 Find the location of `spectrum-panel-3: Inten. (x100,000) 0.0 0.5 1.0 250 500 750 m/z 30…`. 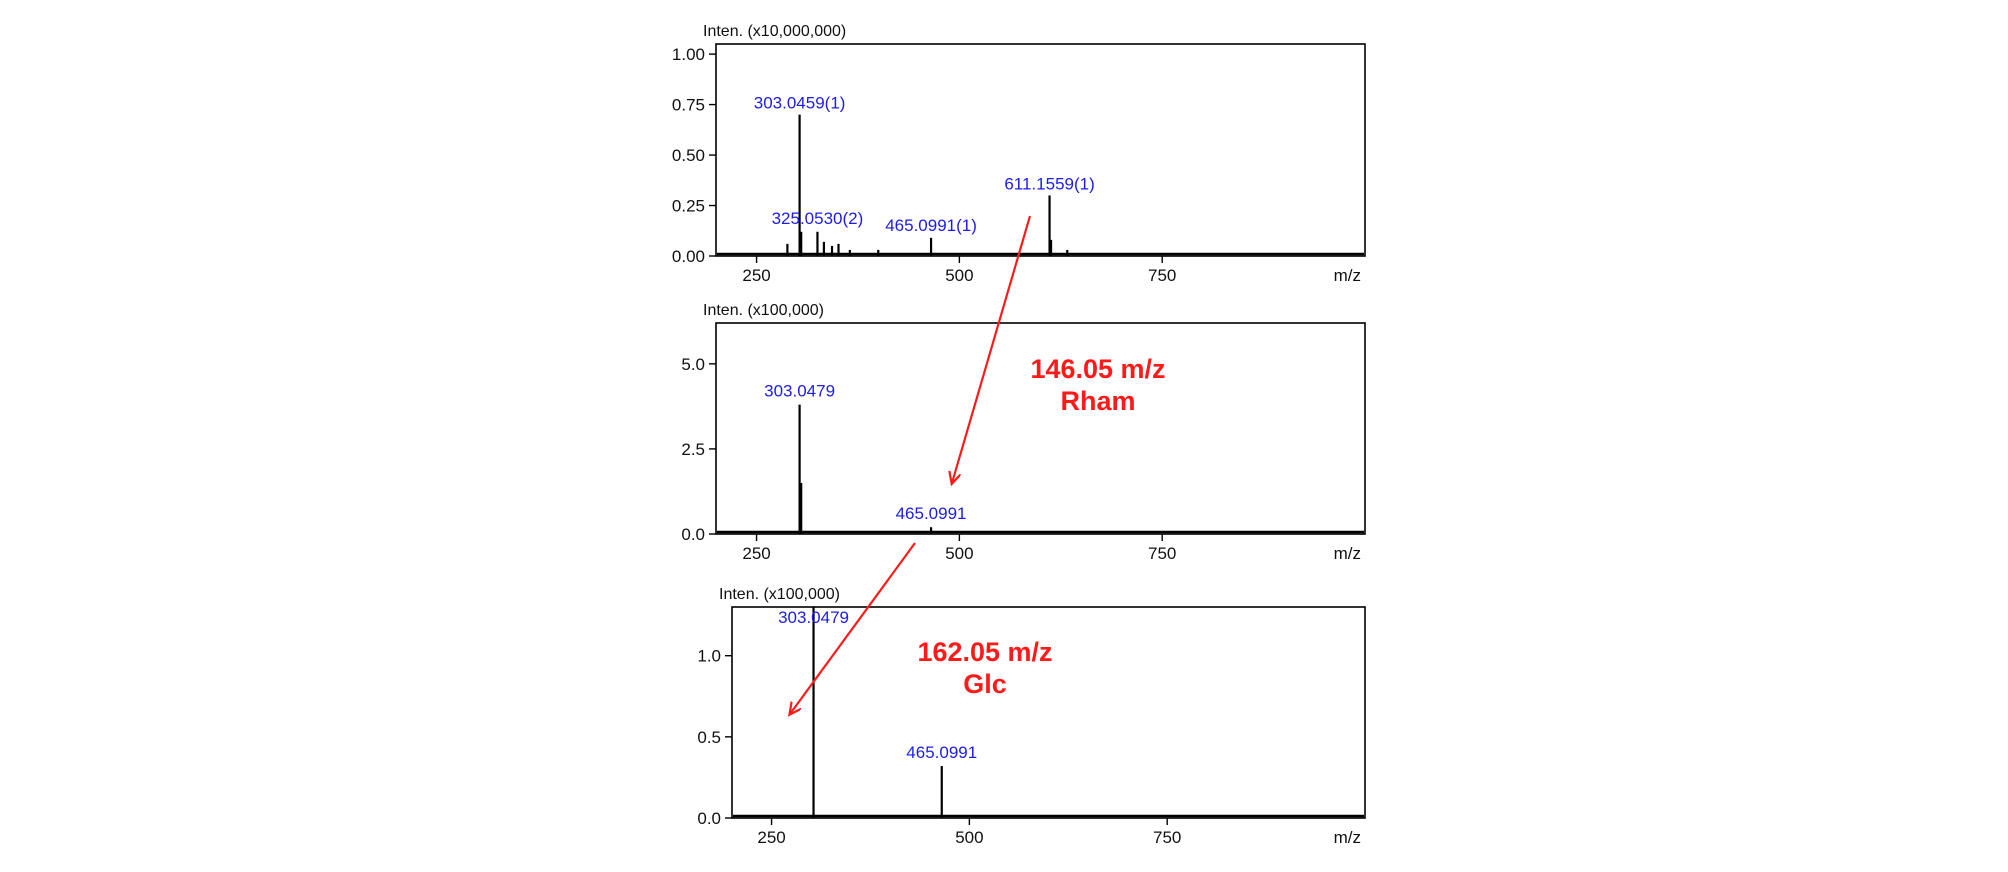

spectrum-panel-3: Inten. (x100,000) 0.0 0.5 1.0 250 500 750 m/z 30… is located at coordinates (1031, 716).